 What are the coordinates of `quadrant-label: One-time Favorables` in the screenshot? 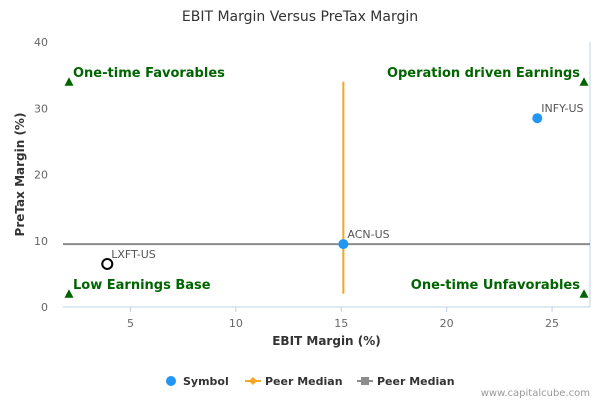 It's located at (149, 73).